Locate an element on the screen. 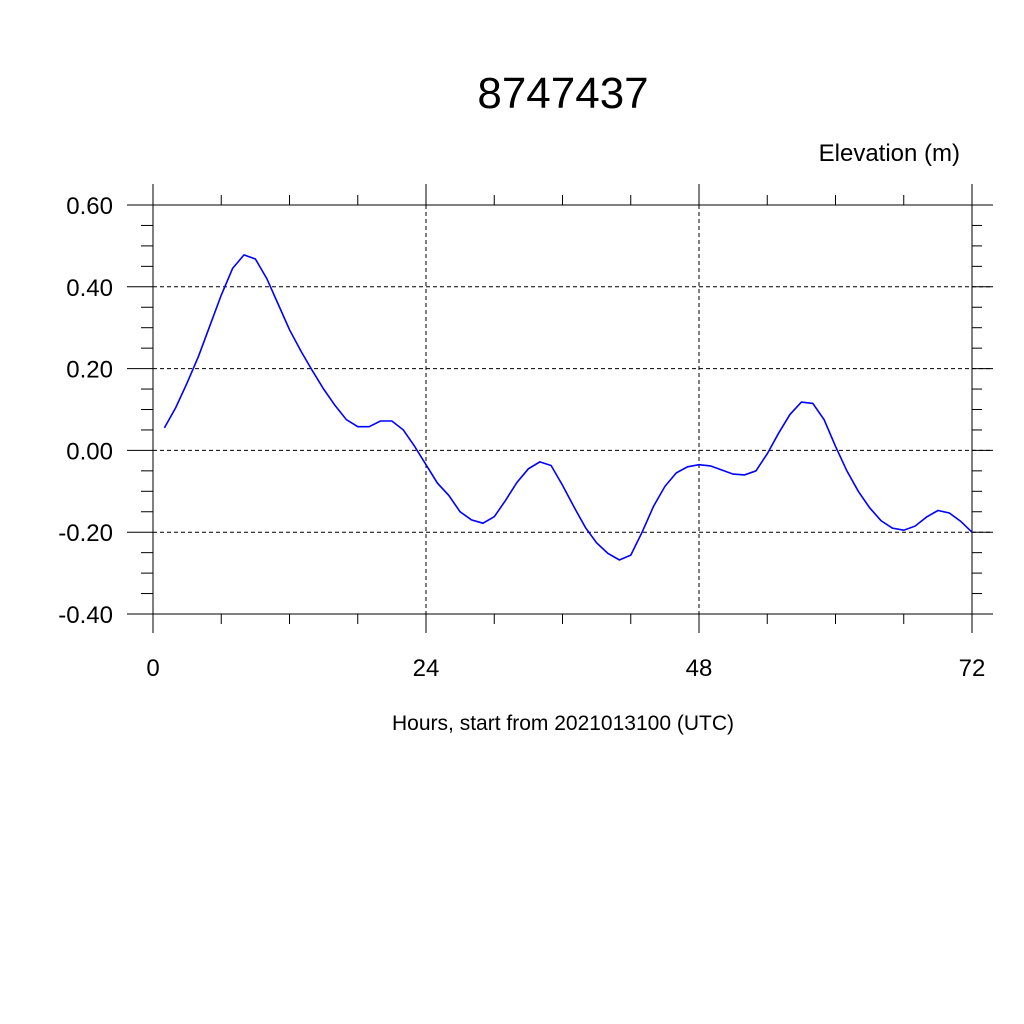 This screenshot has height=1024, width=1024. x-axis-label: Hours, start from 2021013100 (UTC) is located at coordinates (563, 723).